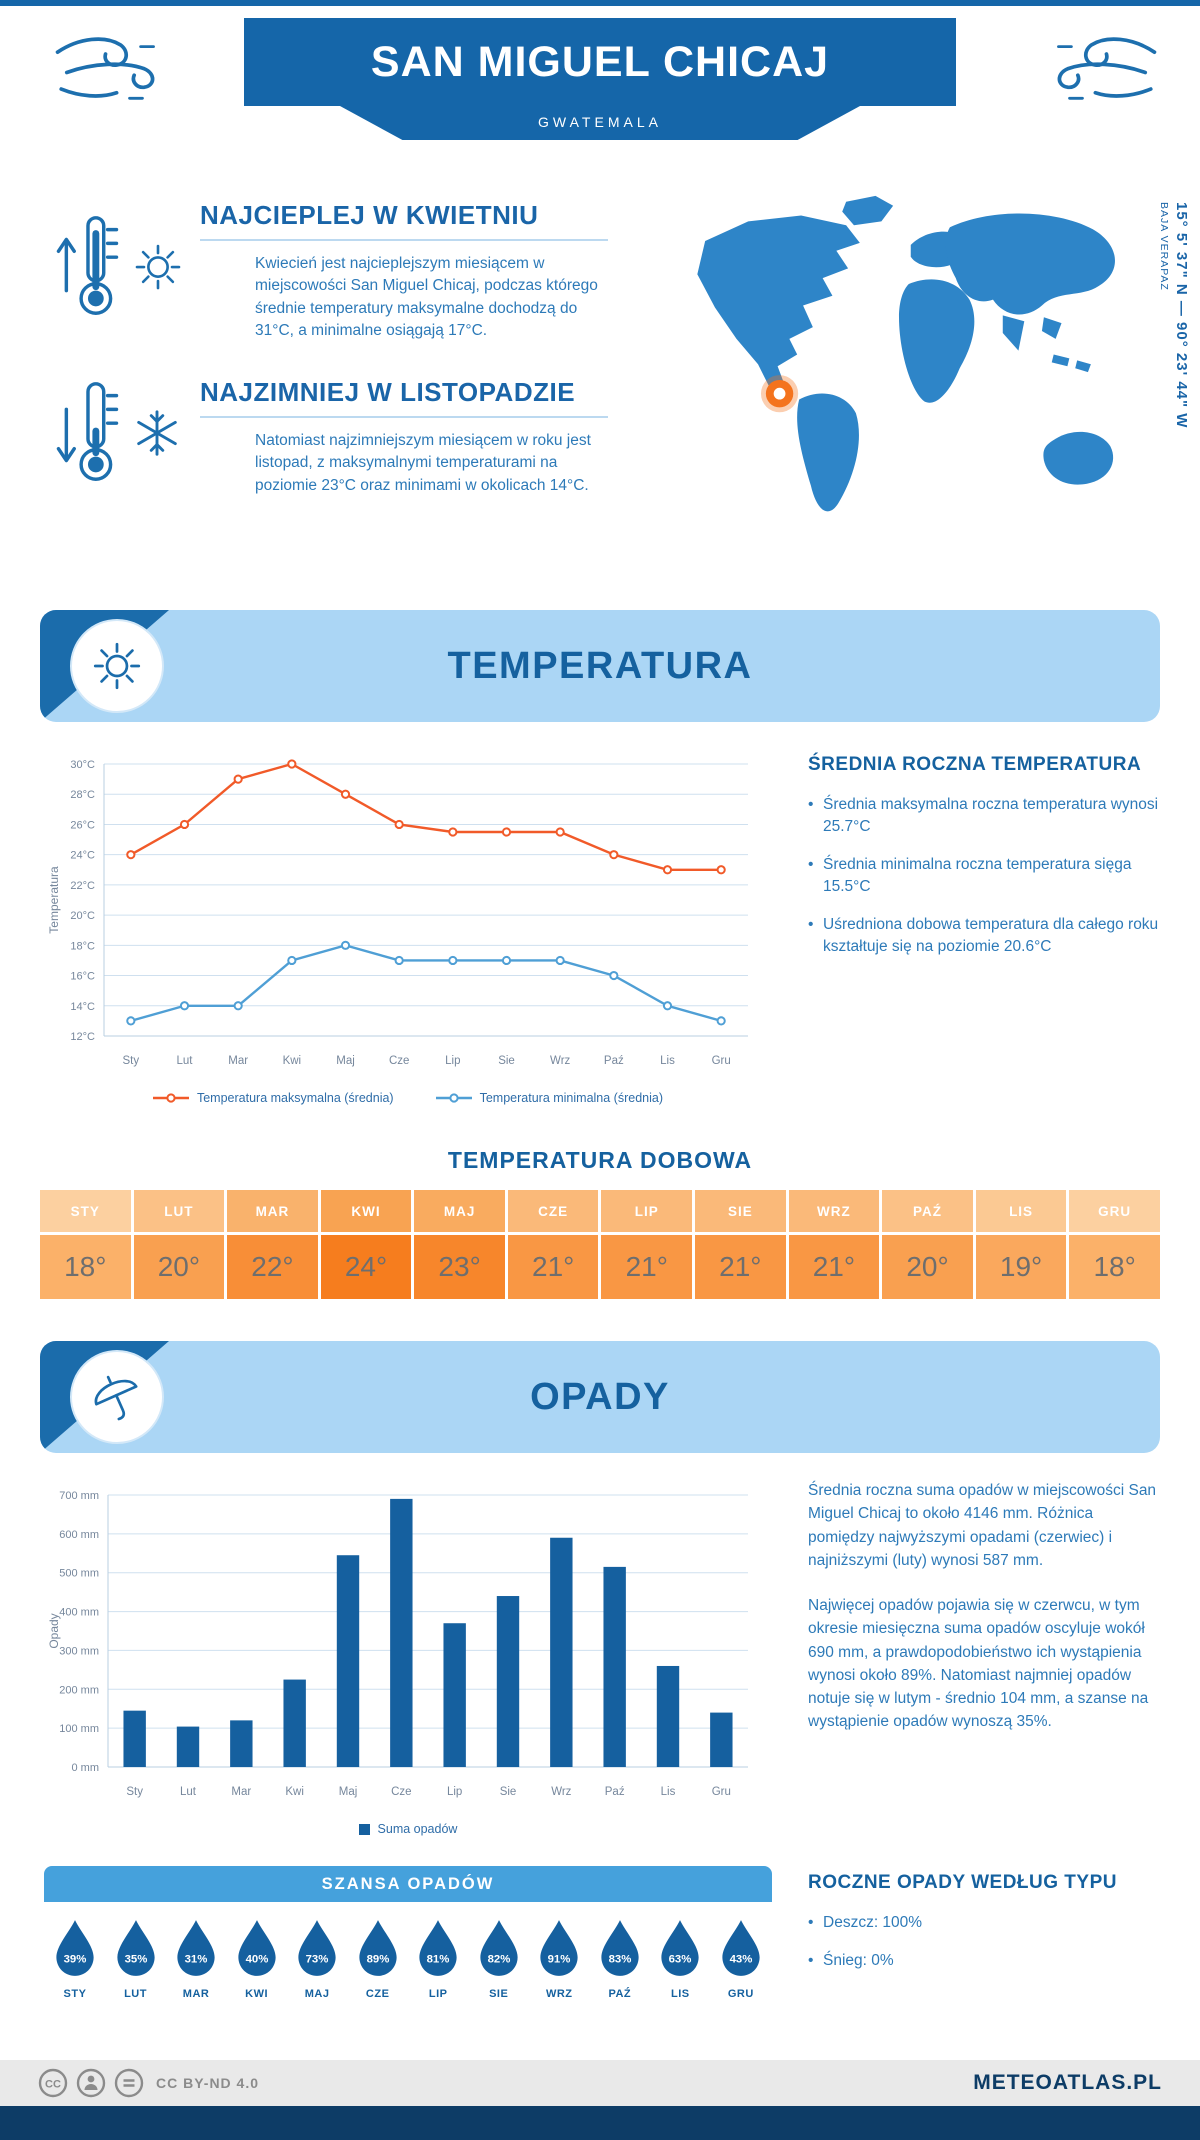  Describe the element at coordinates (388, 391) in the screenshot. I see `coldest-month-title: NAJZIMNIEJ W LISTOPADZIE` at that location.